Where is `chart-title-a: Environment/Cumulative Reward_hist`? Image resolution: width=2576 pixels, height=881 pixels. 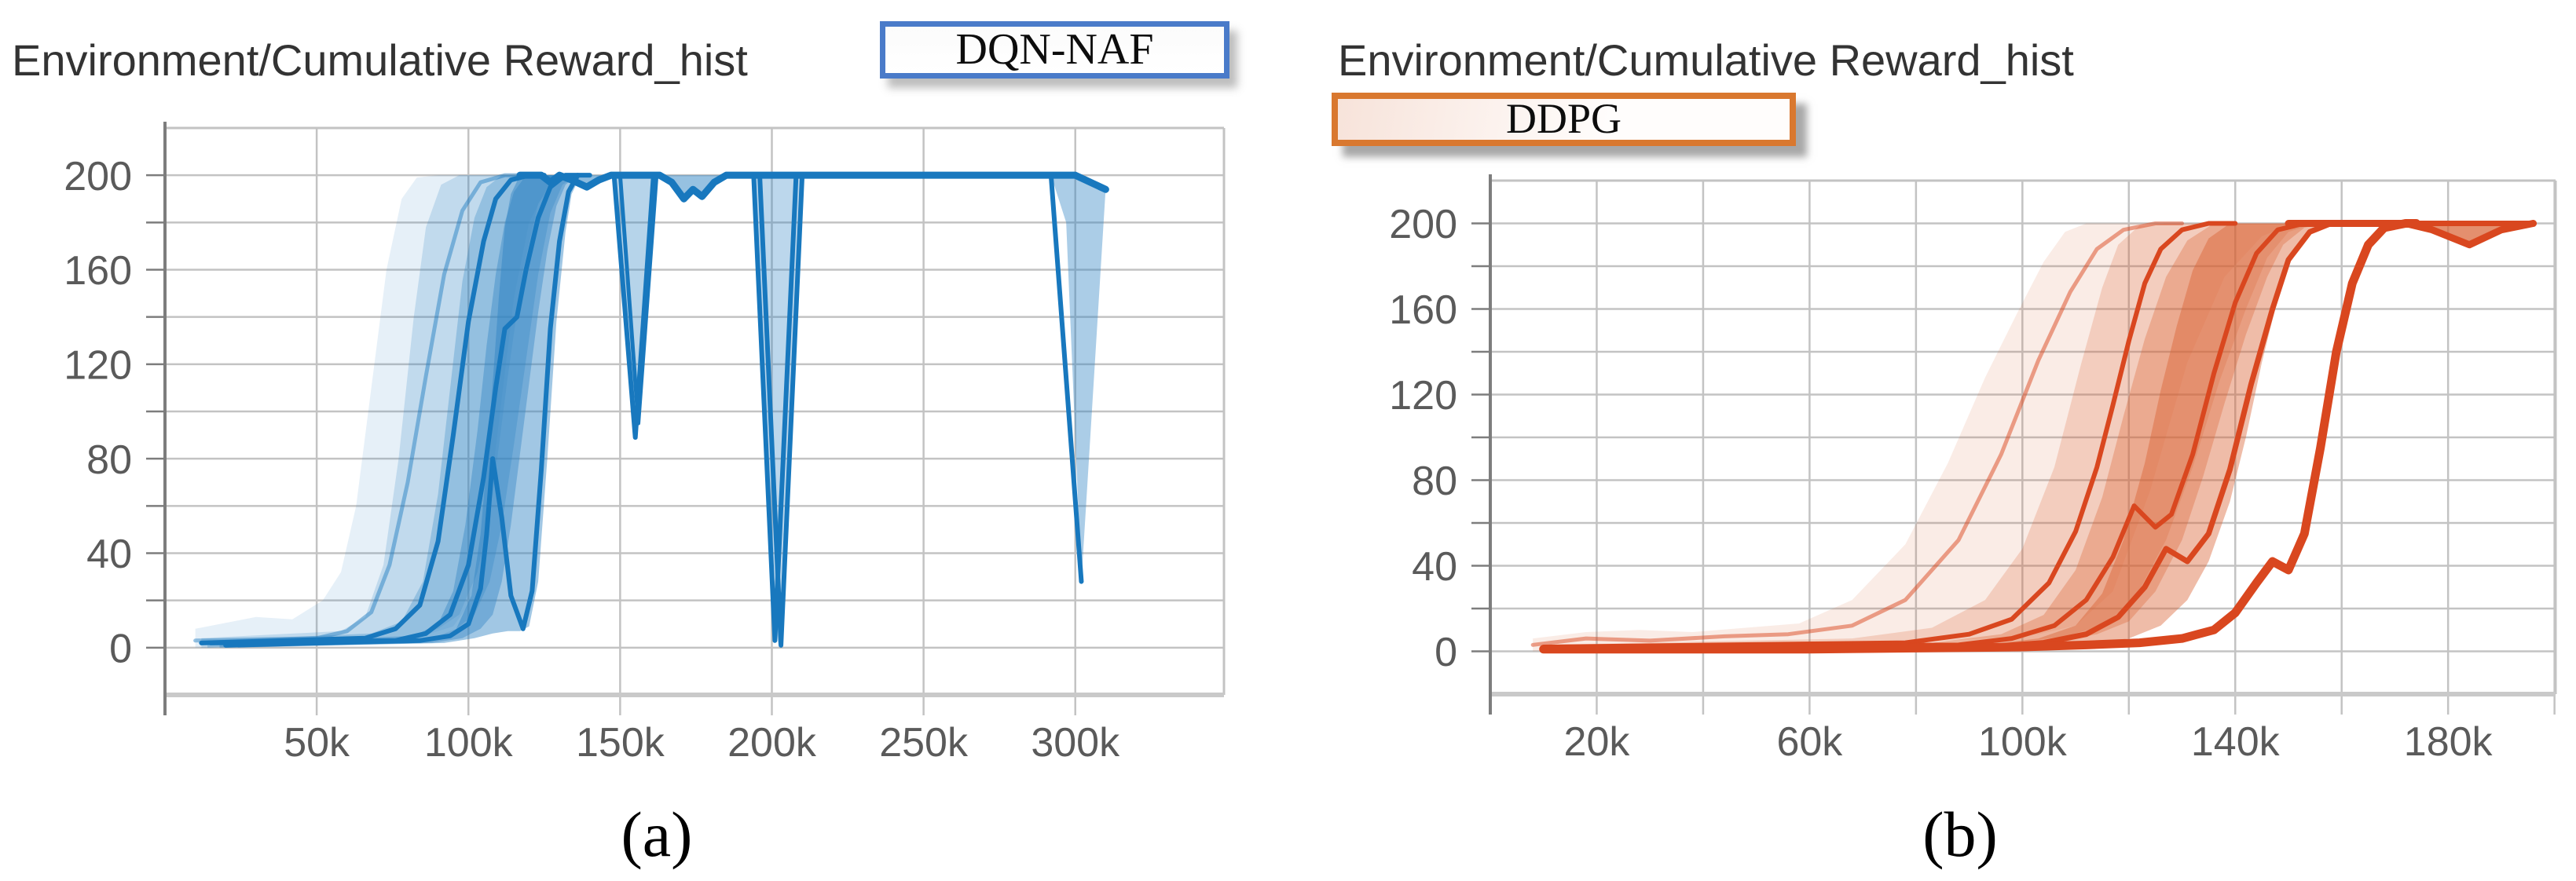
chart-title-a: Environment/Cumulative Reward_hist is located at coordinates (380, 60).